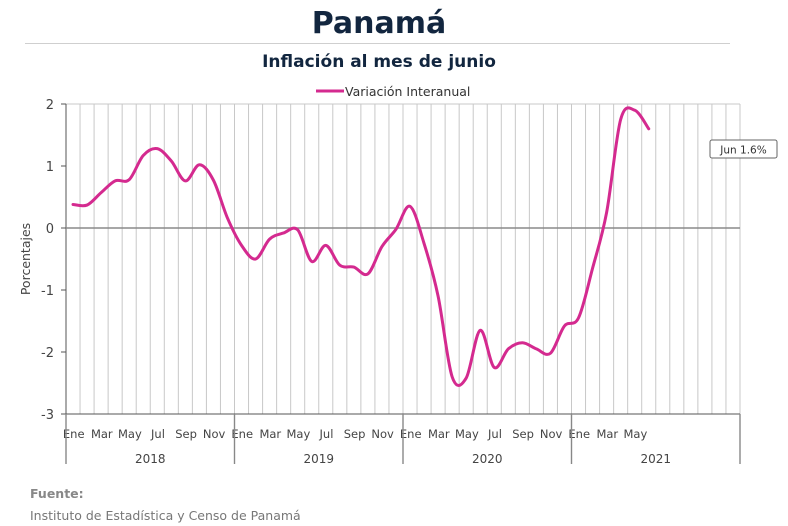 The width and height of the screenshot is (788, 526). Describe the element at coordinates (57, 493) in the screenshot. I see `source-label: Fuente:` at that location.